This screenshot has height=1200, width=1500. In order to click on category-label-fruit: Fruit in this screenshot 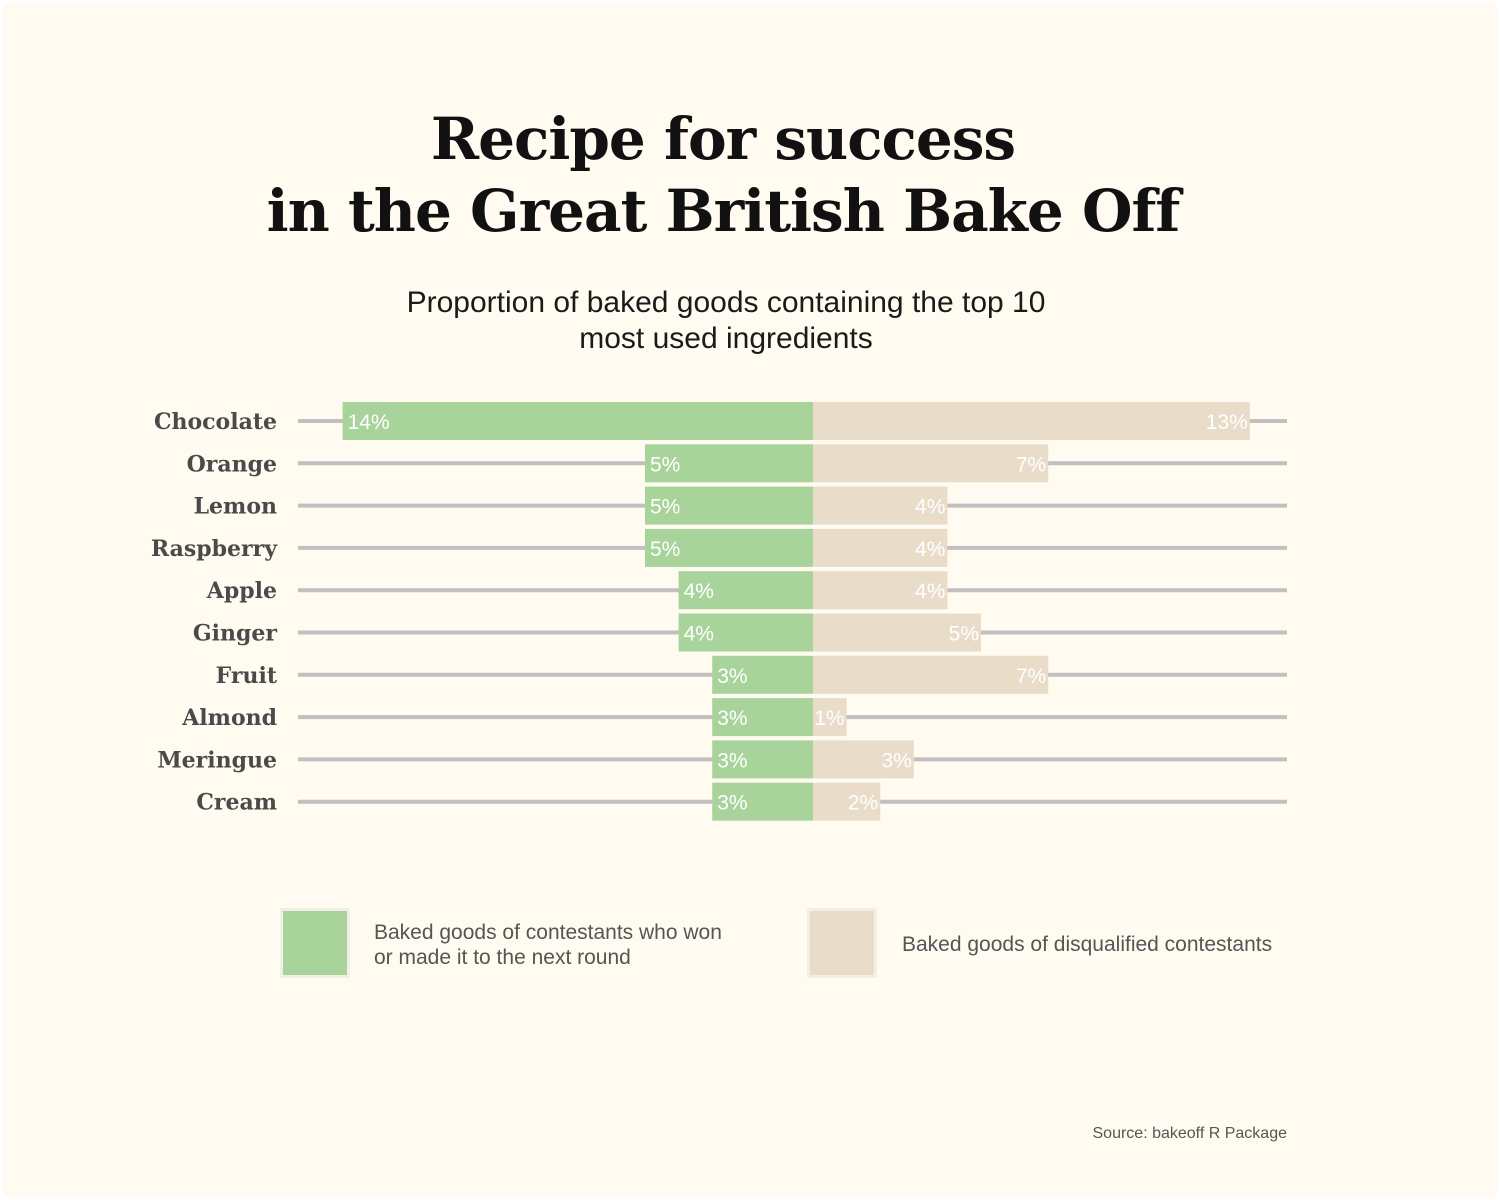, I will do `click(247, 676)`.